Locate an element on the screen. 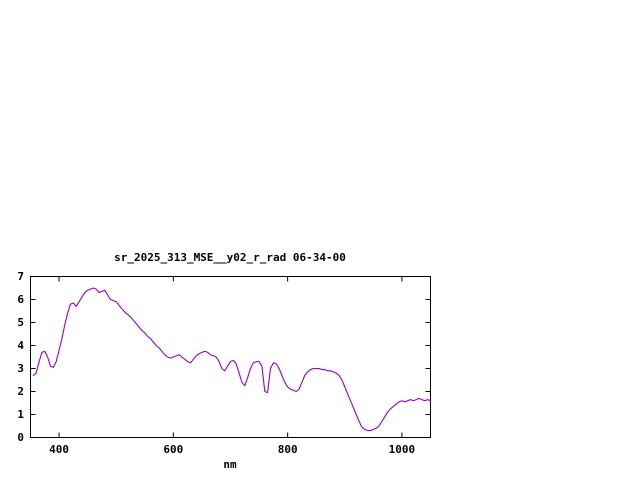  plot-title: sr_2025_313_MSE__y02_r_rad 06-34-00 is located at coordinates (230, 257).